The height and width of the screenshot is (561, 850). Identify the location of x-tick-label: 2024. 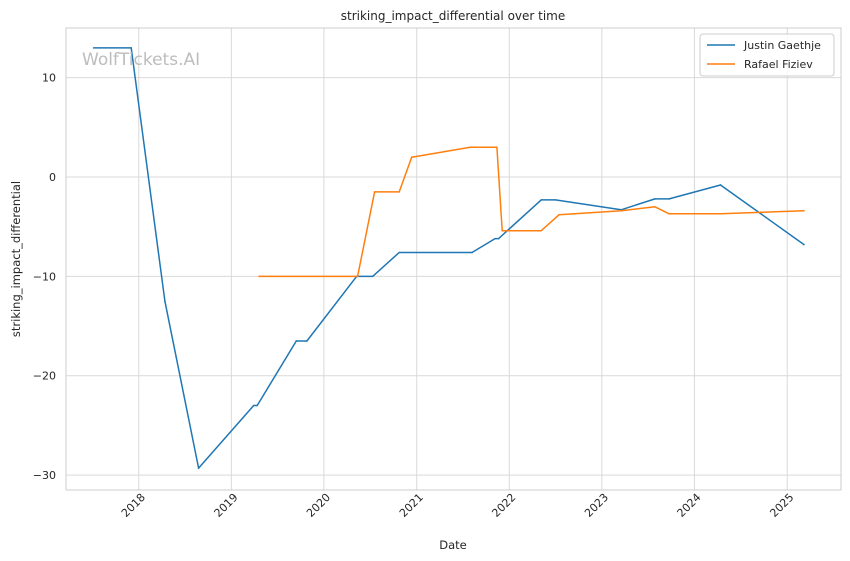
(689, 505).